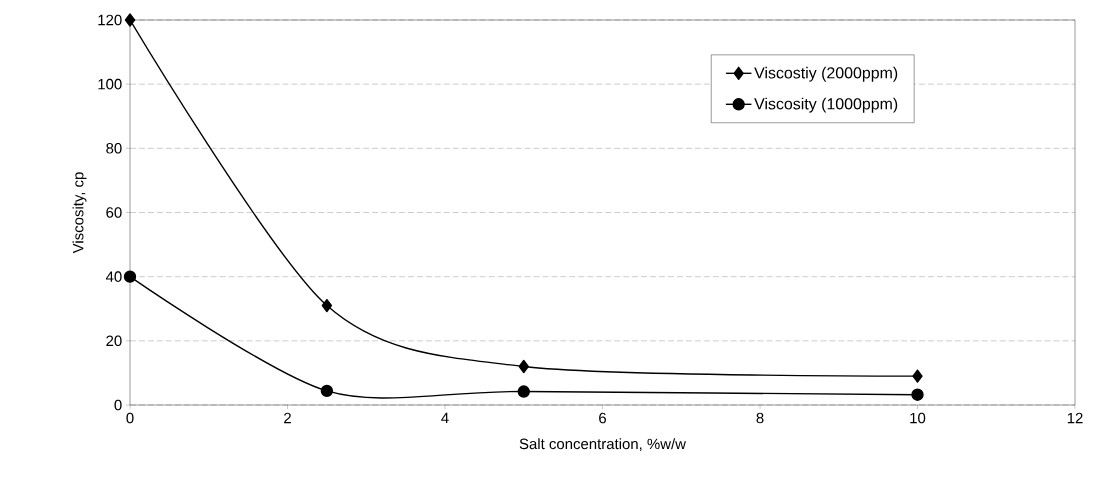 This screenshot has width=1098, height=495. What do you see at coordinates (287, 418) in the screenshot?
I see `x-tick-label: 2` at bounding box center [287, 418].